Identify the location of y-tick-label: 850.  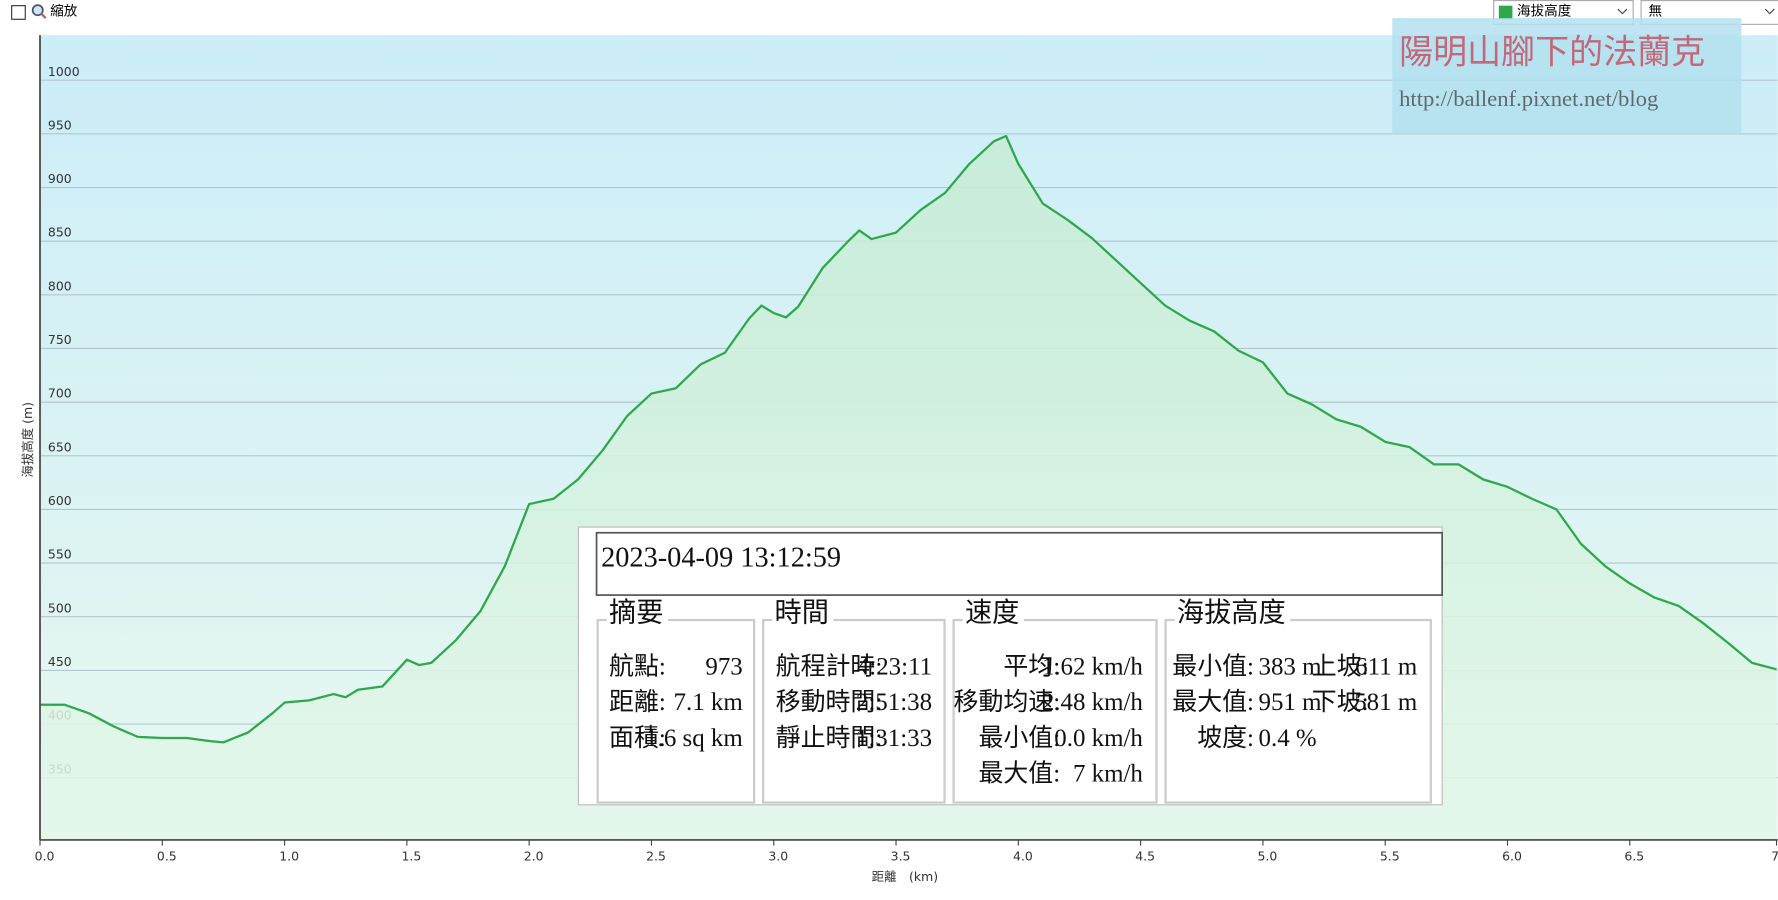
(60, 232).